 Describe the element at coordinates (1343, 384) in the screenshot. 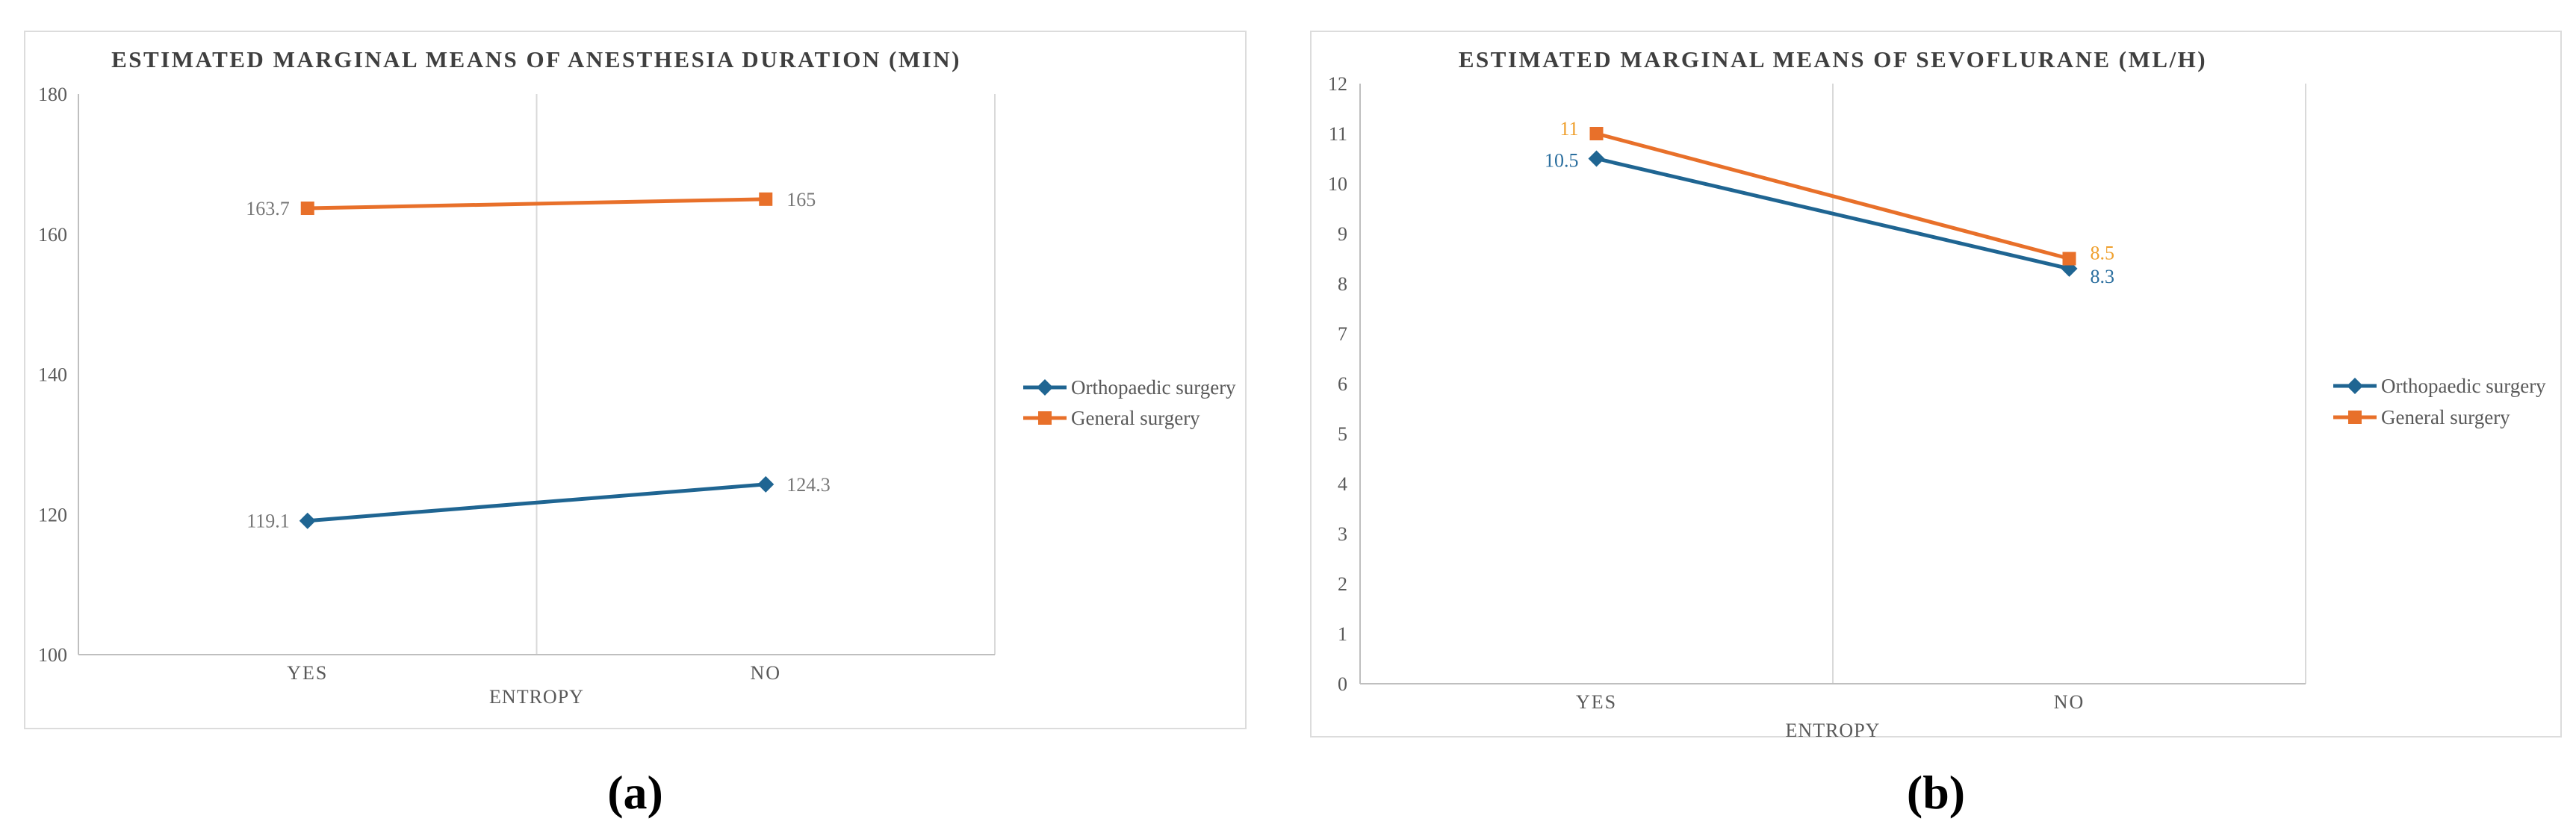

I see `y-tick-label: 6` at that location.